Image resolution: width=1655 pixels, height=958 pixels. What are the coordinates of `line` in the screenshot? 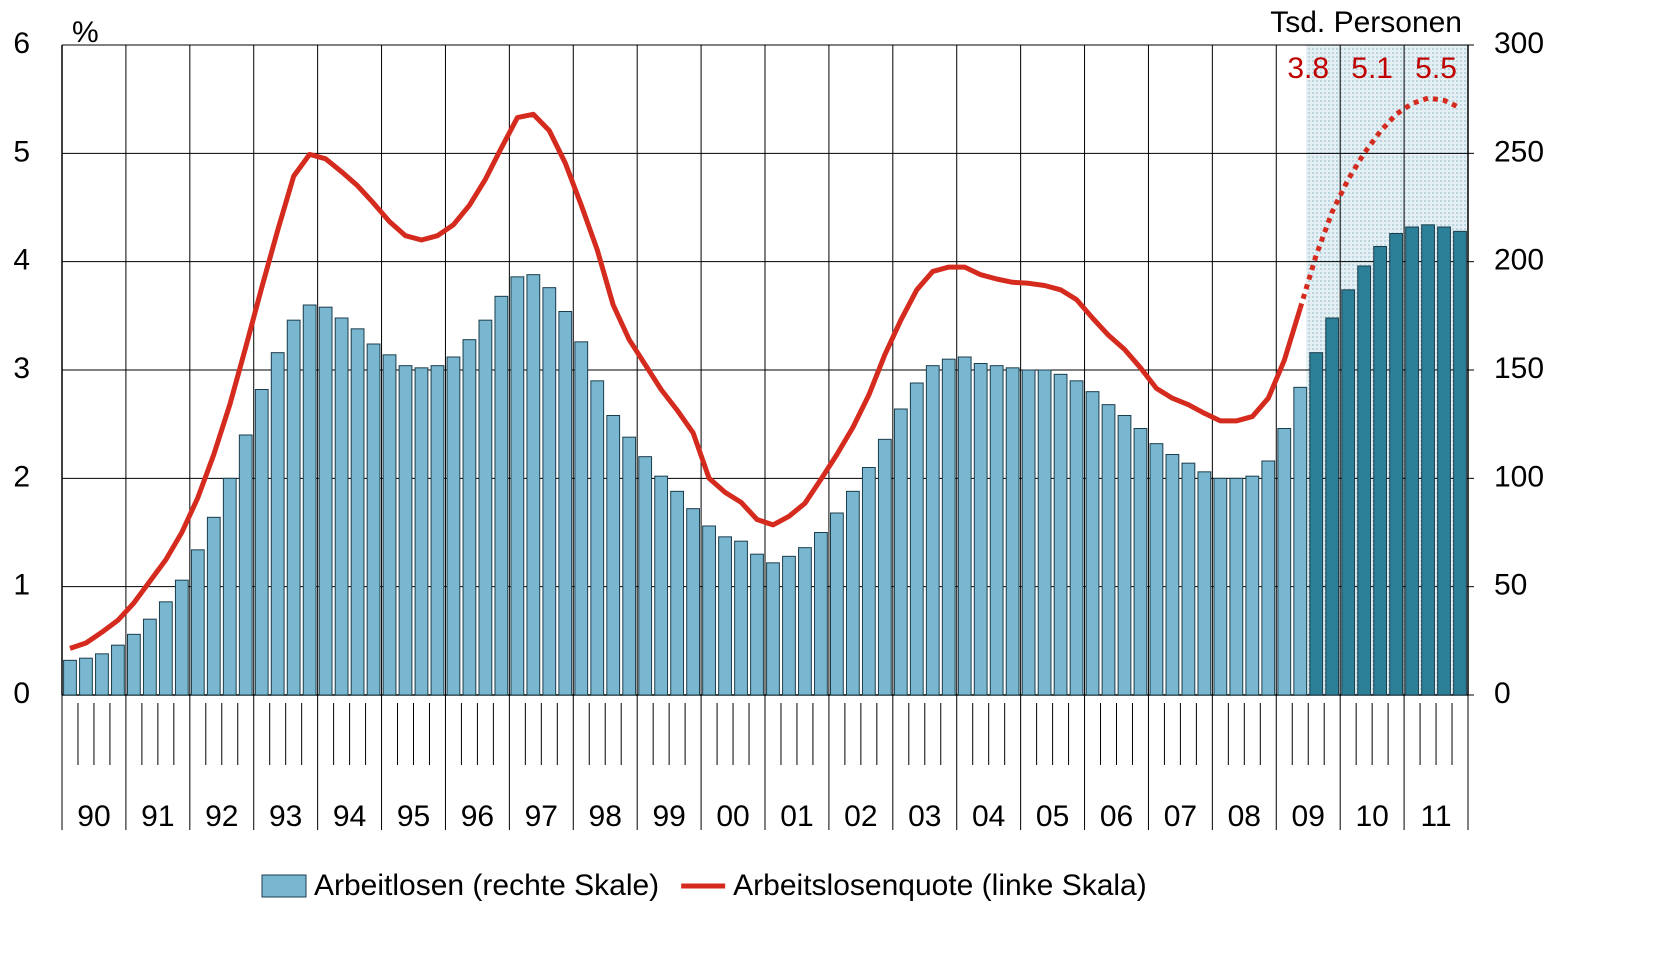 It's located at (1379, 202).